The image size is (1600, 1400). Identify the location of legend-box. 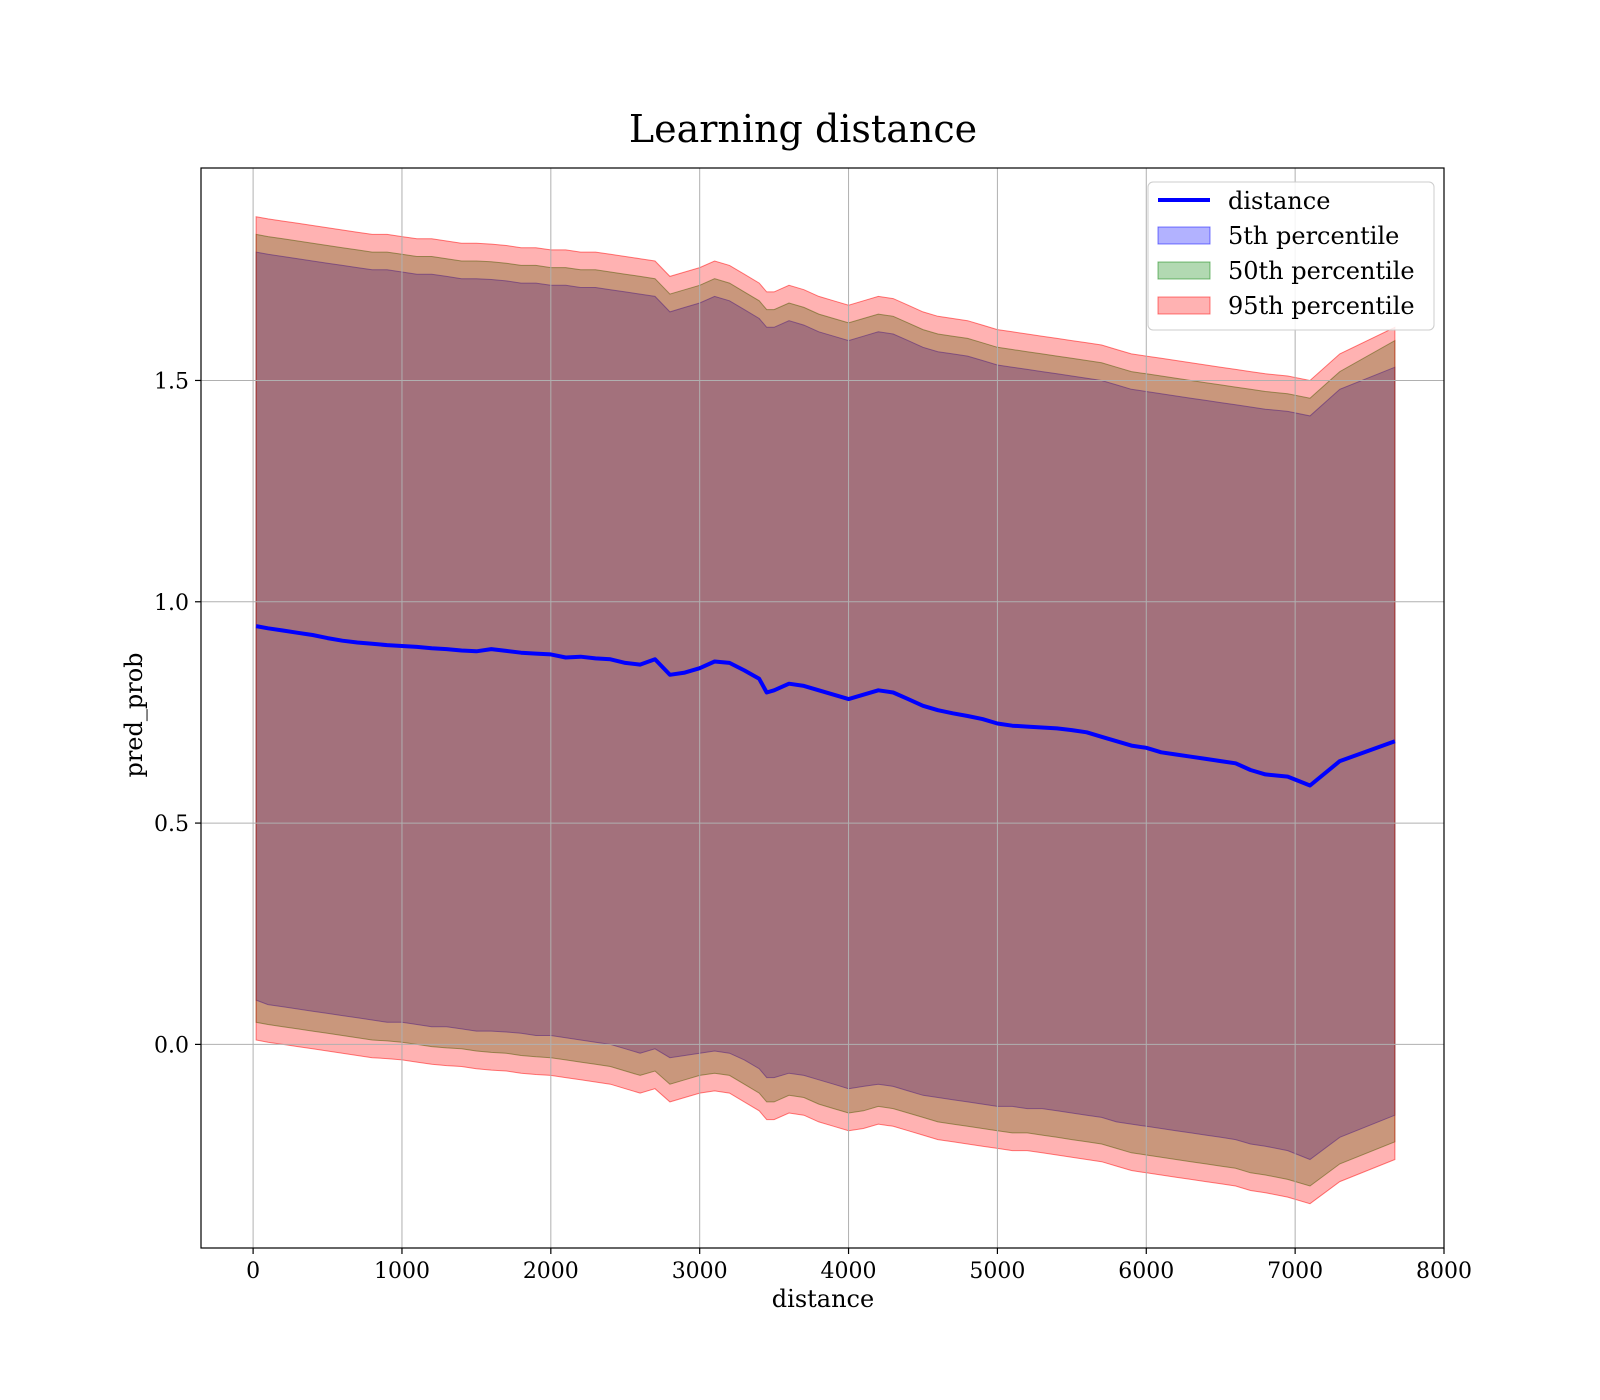
(1291, 256).